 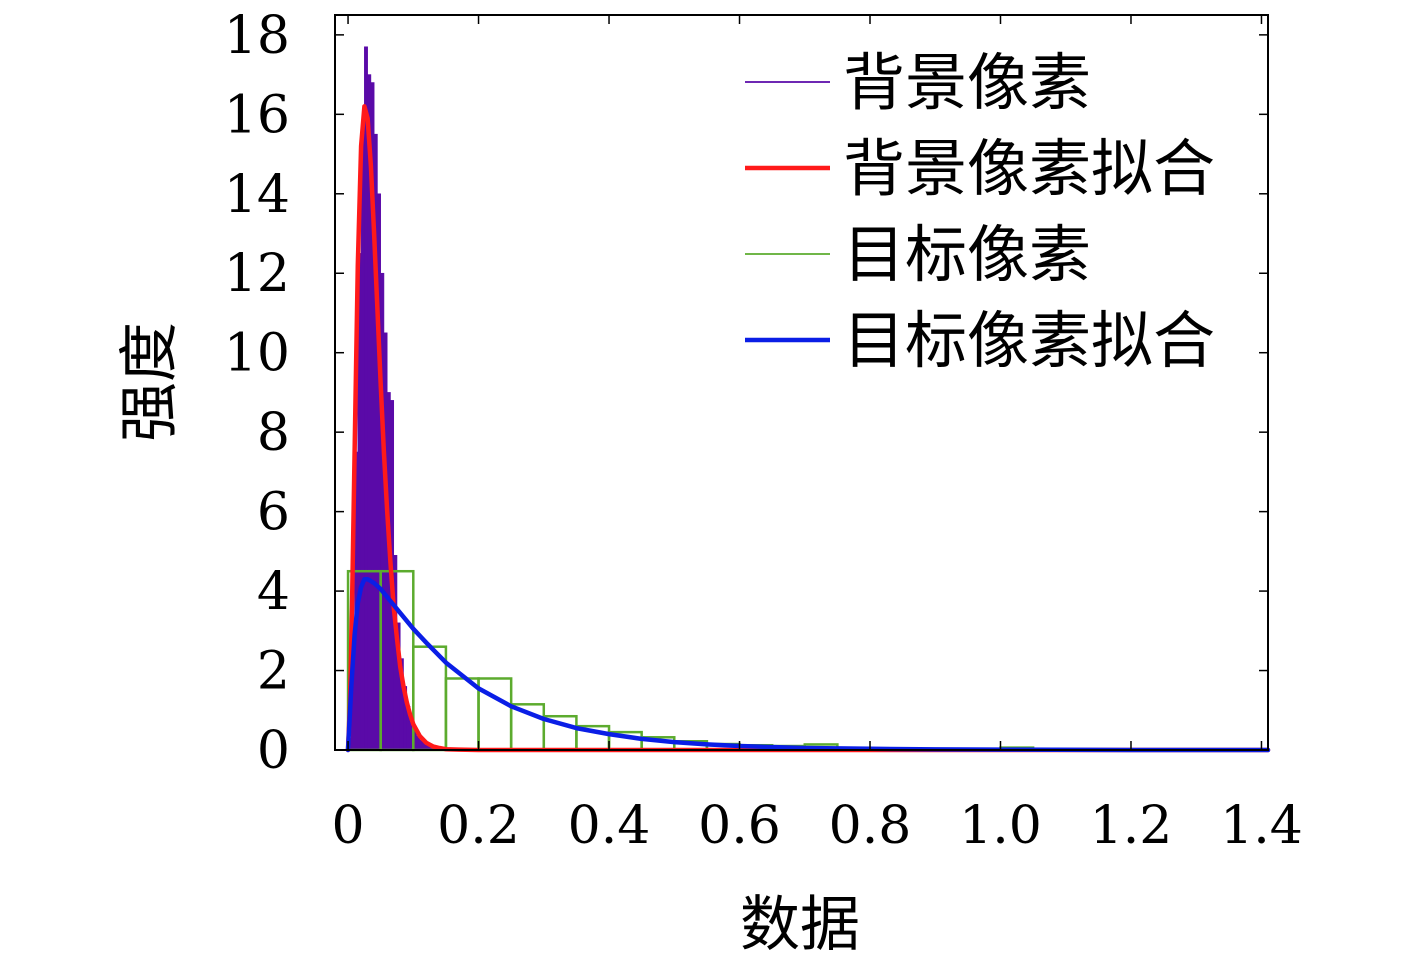 I want to click on y-tick-label: 8, so click(x=273, y=433).